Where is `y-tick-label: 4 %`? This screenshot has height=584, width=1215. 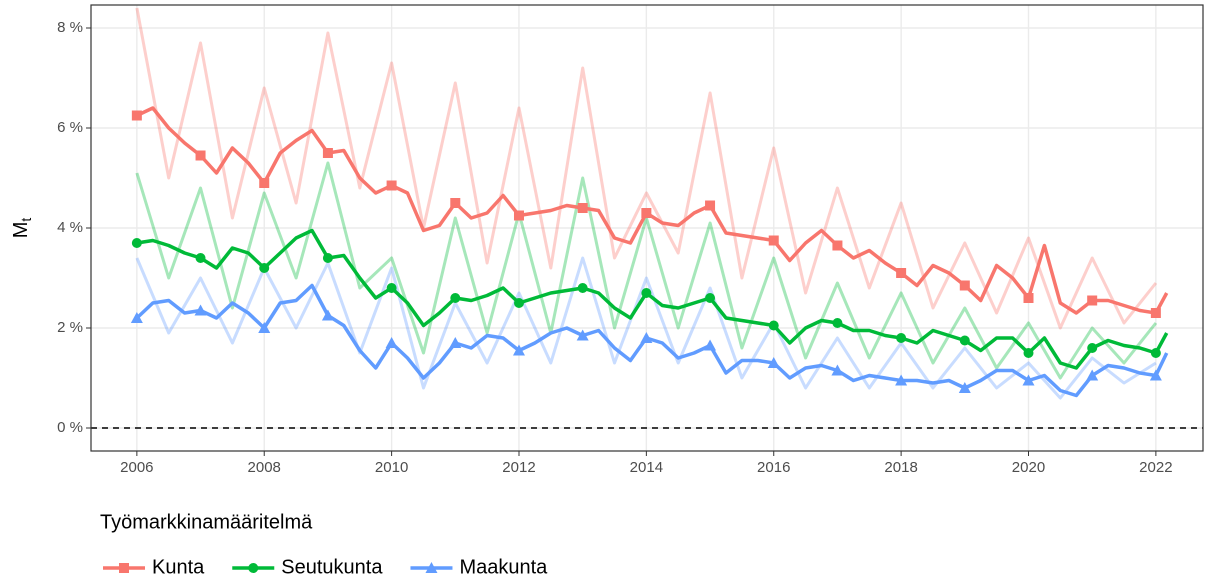 y-tick-label: 4 % is located at coordinates (70, 227).